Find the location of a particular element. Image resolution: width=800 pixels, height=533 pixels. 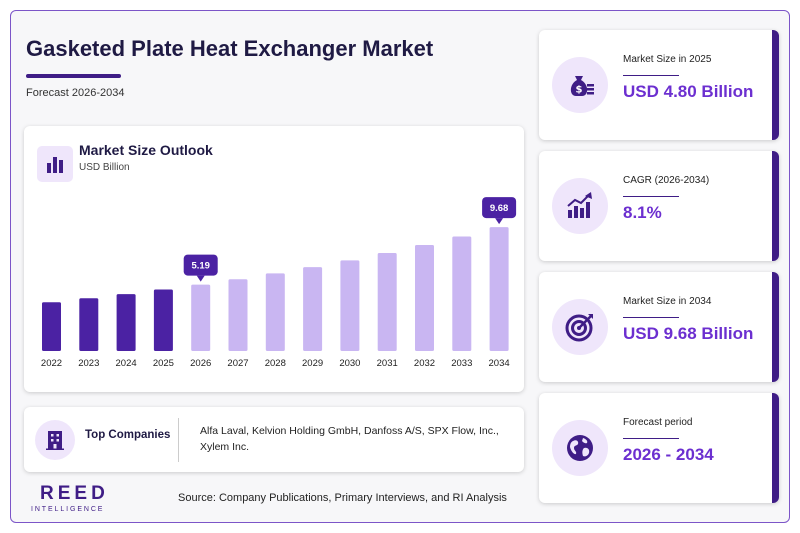

bar-2029 is located at coordinates (313, 309).